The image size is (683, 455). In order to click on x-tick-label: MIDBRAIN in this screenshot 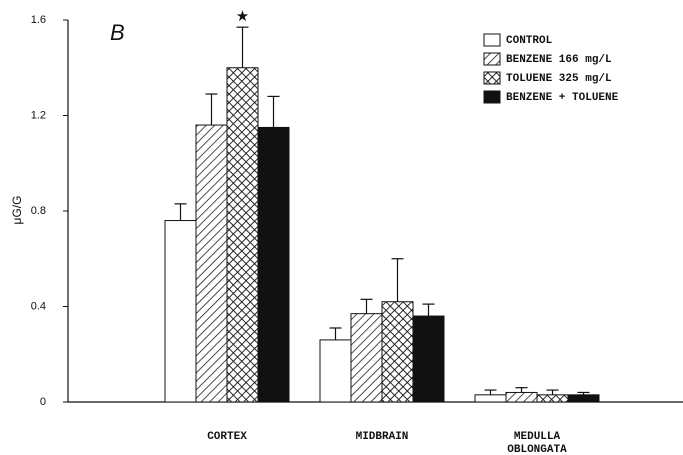, I will do `click(382, 437)`.